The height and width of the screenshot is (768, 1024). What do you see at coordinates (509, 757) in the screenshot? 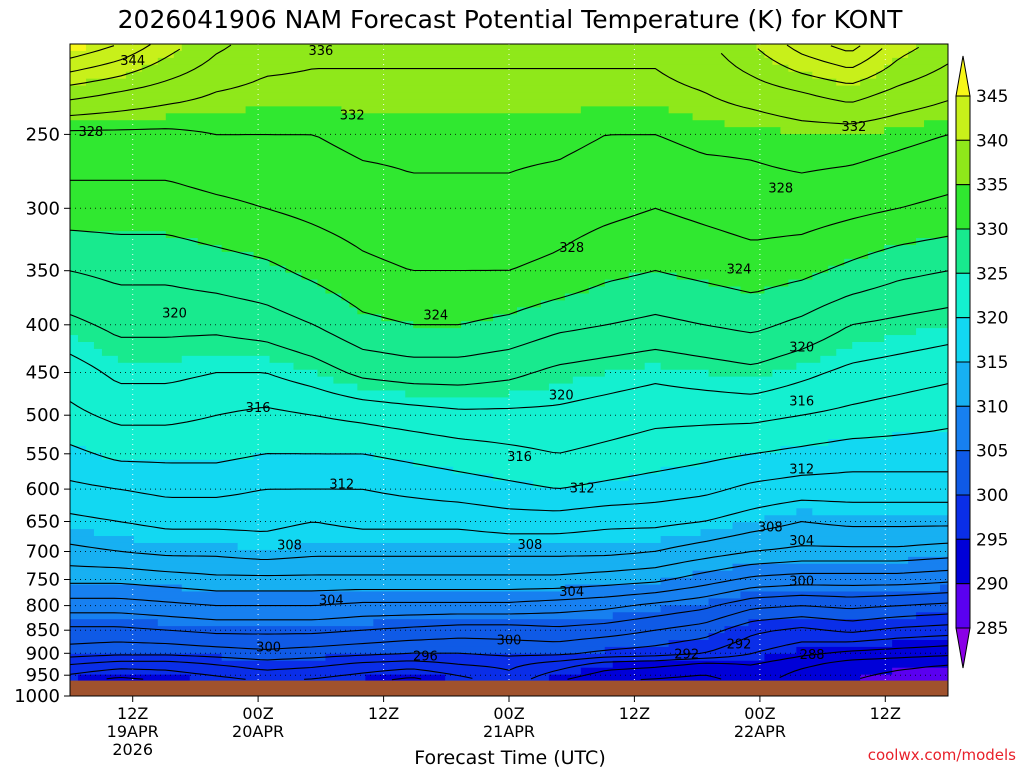
I see `x-axis-label: Forecast Time (UTC)` at bounding box center [509, 757].